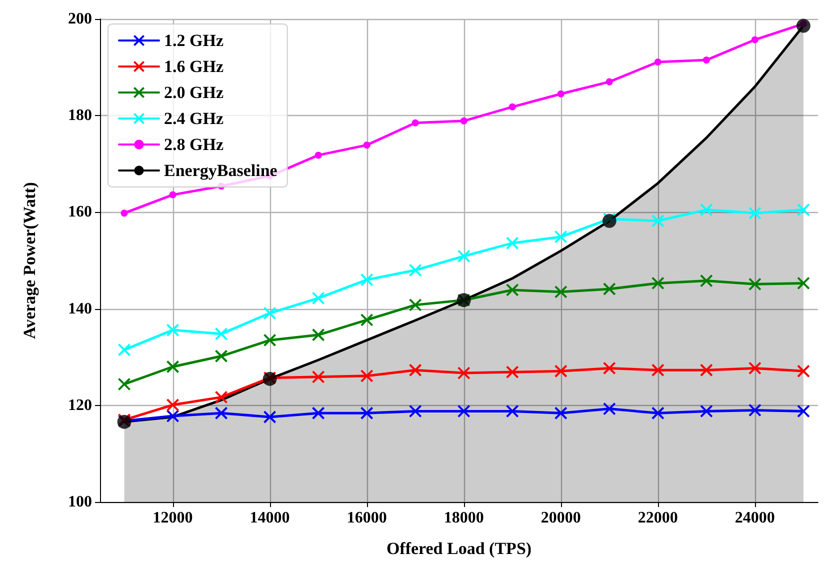 The width and height of the screenshot is (830, 571). Describe the element at coordinates (29, 260) in the screenshot. I see `y-axis-title: Average Power(Watt)` at that location.